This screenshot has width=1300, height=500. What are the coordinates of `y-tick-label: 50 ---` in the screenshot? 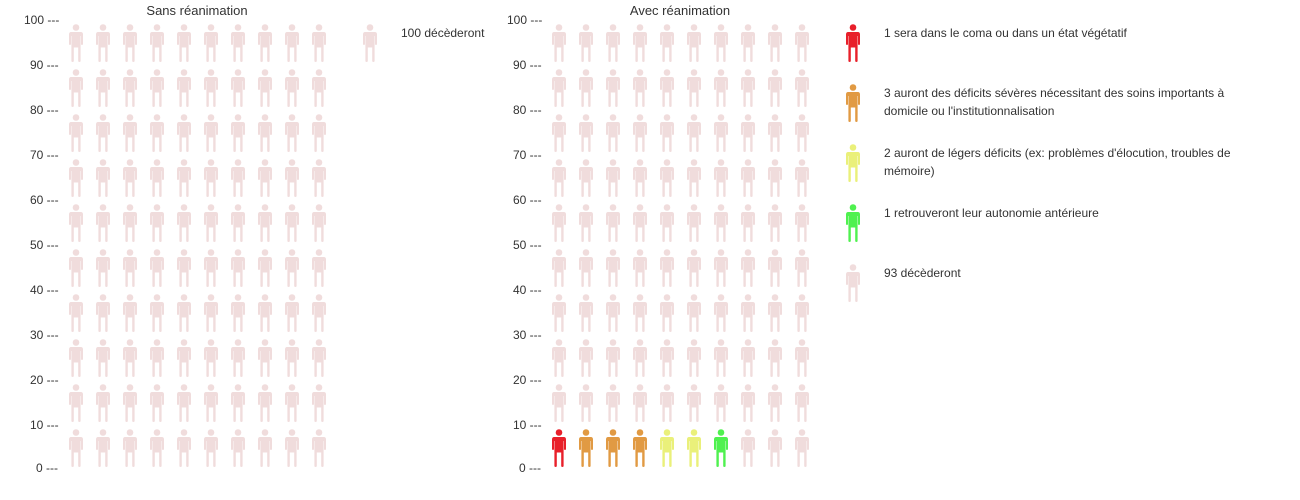 It's located at (527, 245).